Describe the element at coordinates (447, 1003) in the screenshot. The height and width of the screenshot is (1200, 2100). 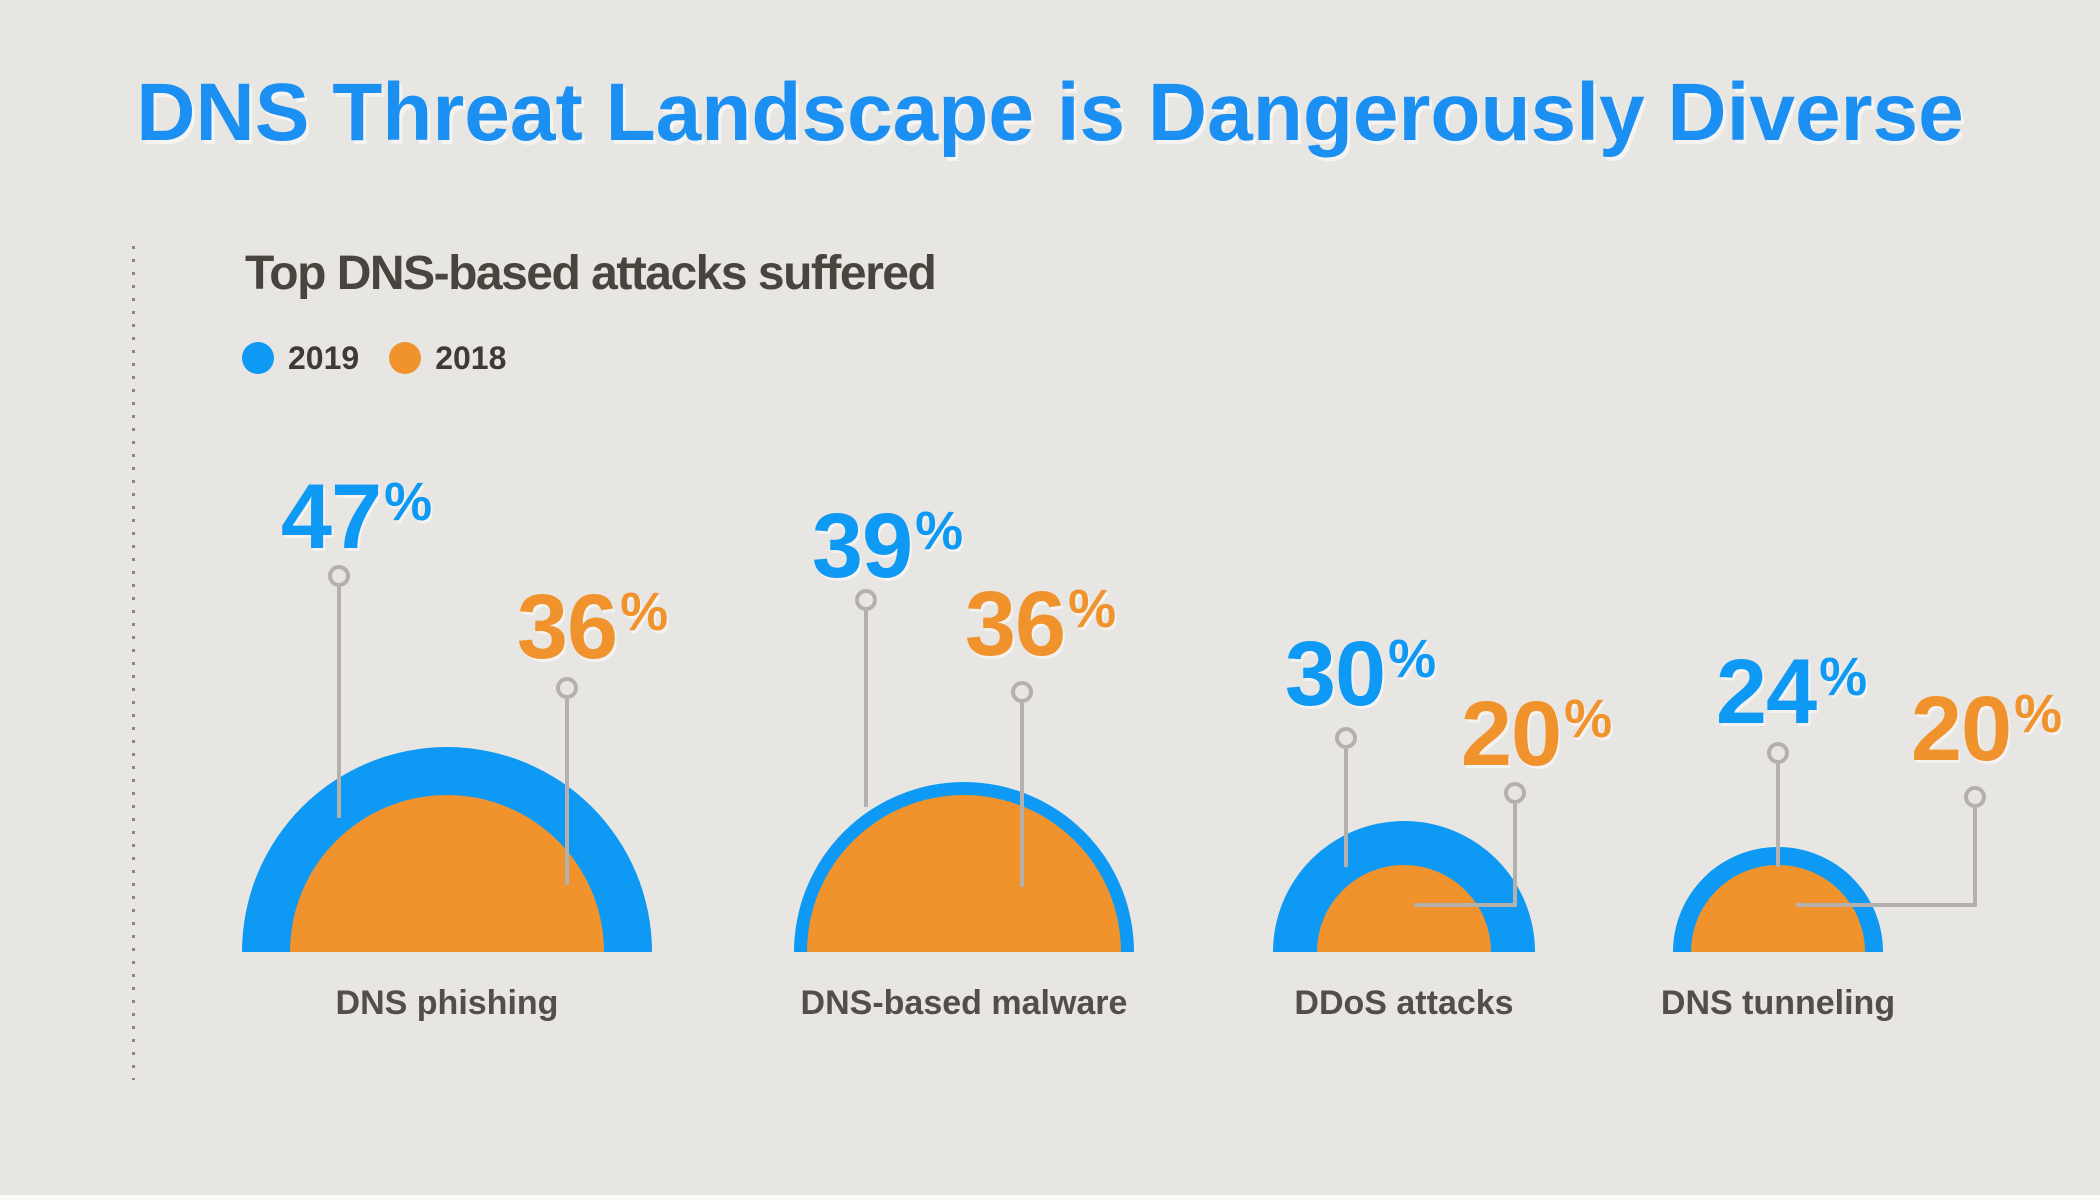
I see `category-label-dns-phishing: DNS phishing` at that location.